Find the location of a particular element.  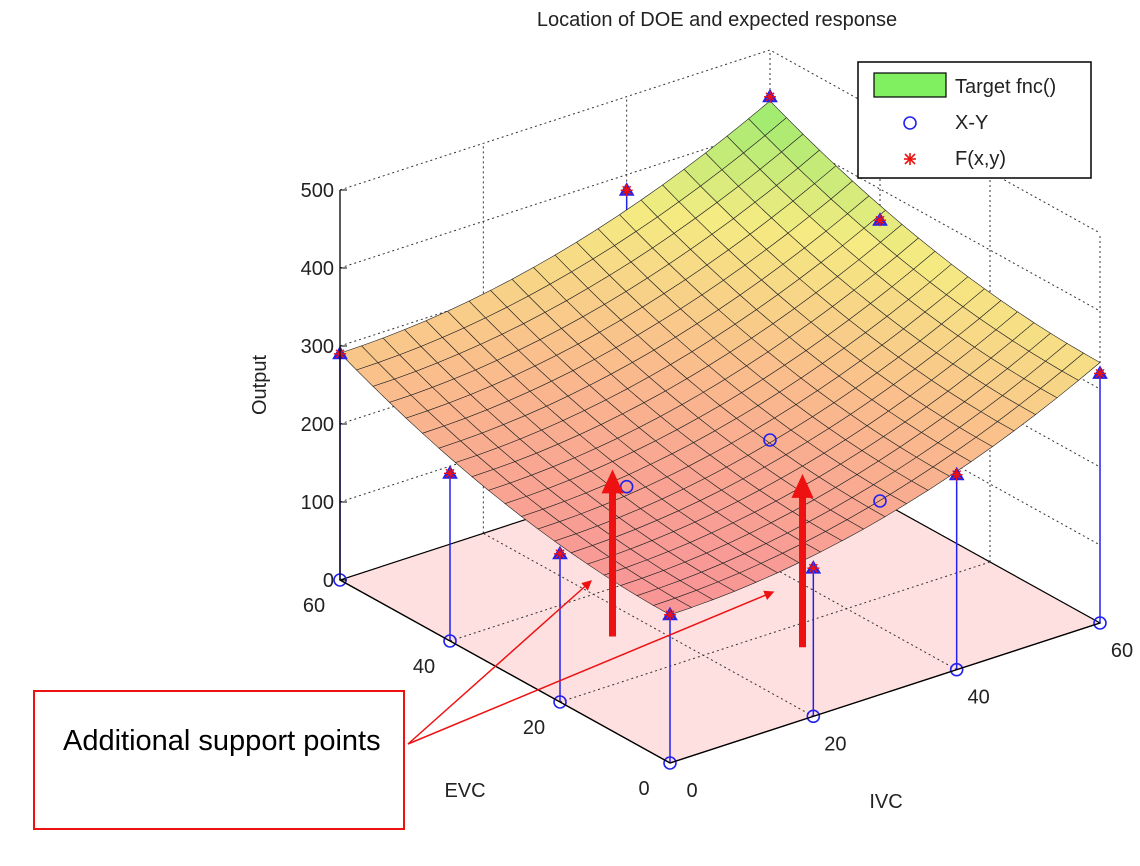

x-axis-label: IVC is located at coordinates (885, 802).